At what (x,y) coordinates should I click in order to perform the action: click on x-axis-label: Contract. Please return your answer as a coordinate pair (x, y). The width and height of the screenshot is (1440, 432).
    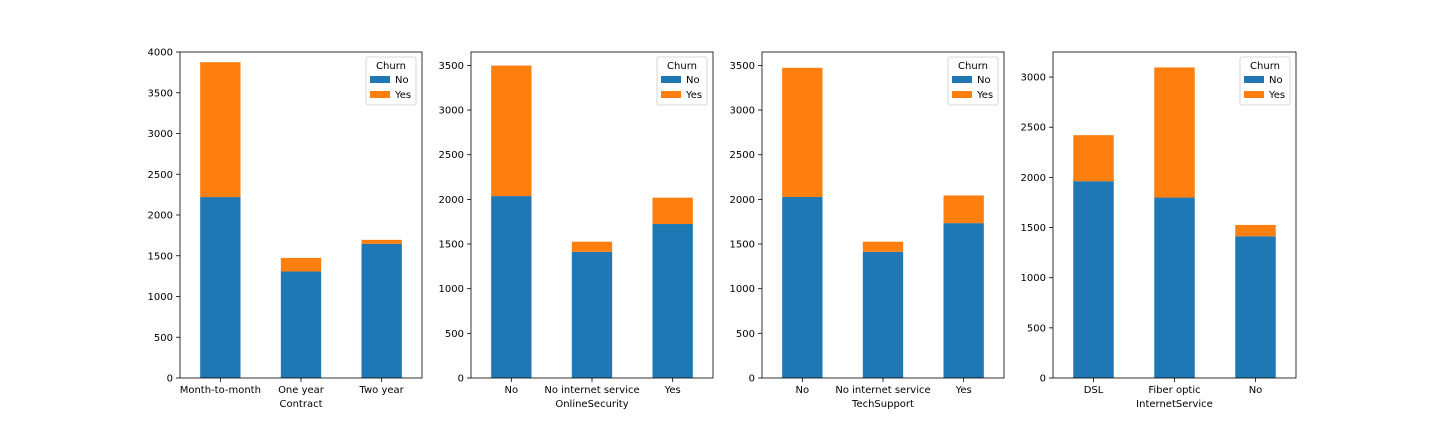
    Looking at the image, I should click on (300, 404).